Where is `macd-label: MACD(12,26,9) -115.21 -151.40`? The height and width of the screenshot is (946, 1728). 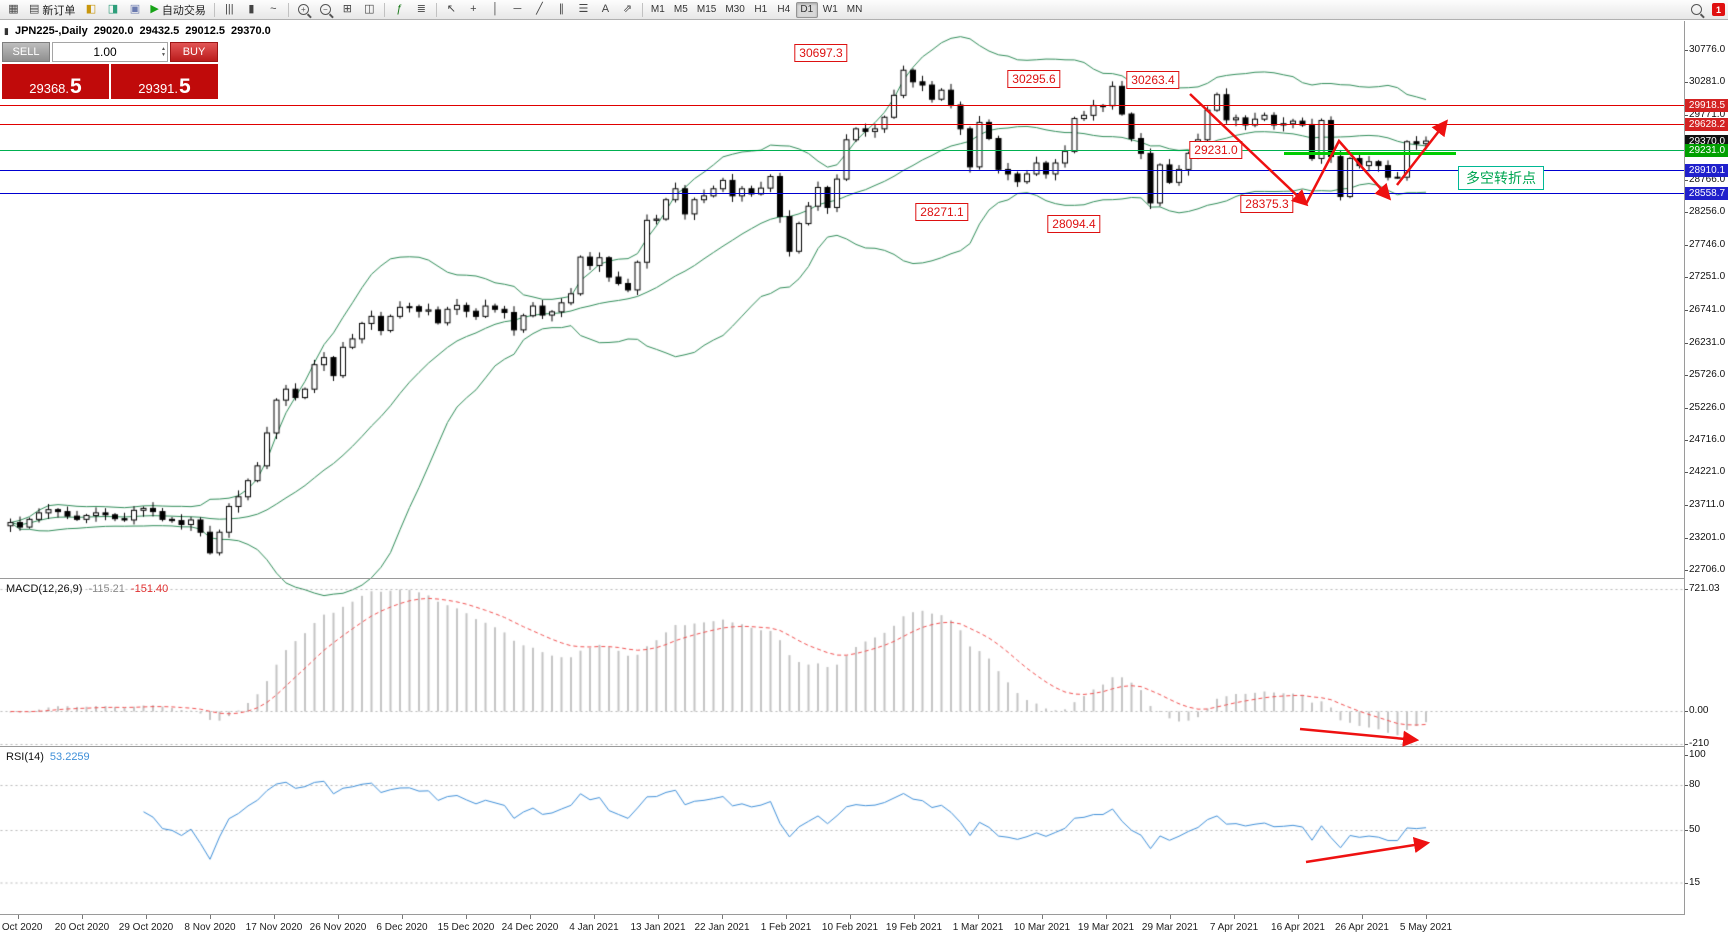 macd-label: MACD(12,26,9) -115.21 -151.40 is located at coordinates (87, 589).